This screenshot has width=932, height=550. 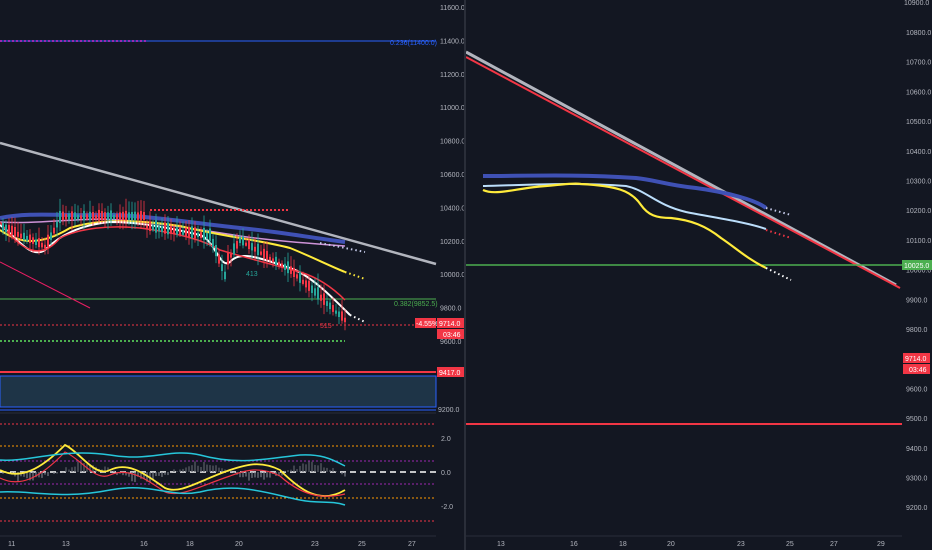 I want to click on right-price-tick: 10500.0, so click(x=918, y=122).